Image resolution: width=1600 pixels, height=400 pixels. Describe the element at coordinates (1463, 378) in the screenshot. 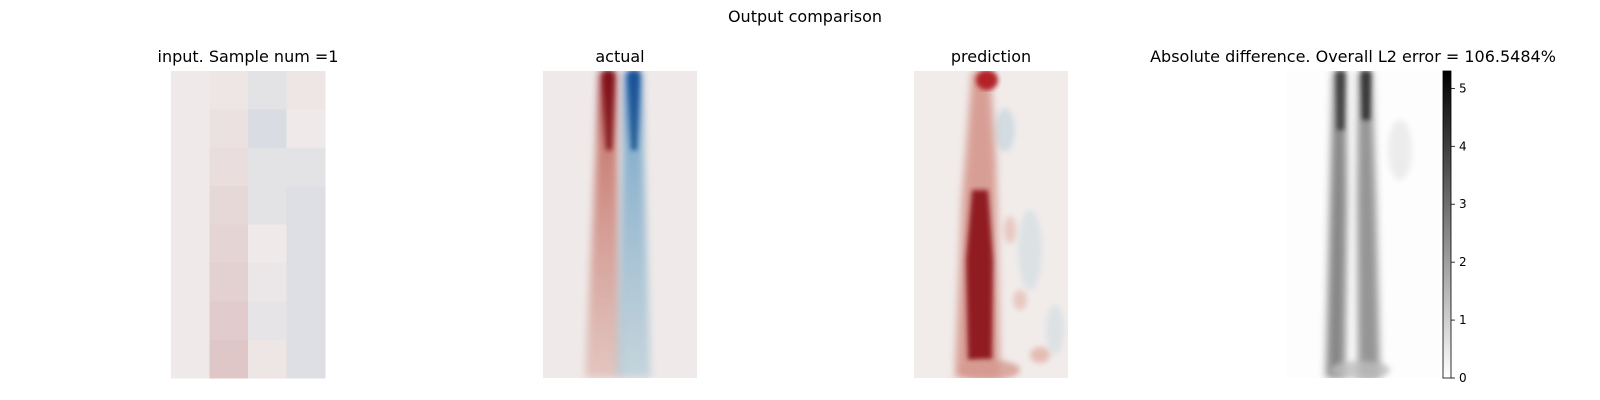

I see `colorbar-tick-label: 0` at that location.